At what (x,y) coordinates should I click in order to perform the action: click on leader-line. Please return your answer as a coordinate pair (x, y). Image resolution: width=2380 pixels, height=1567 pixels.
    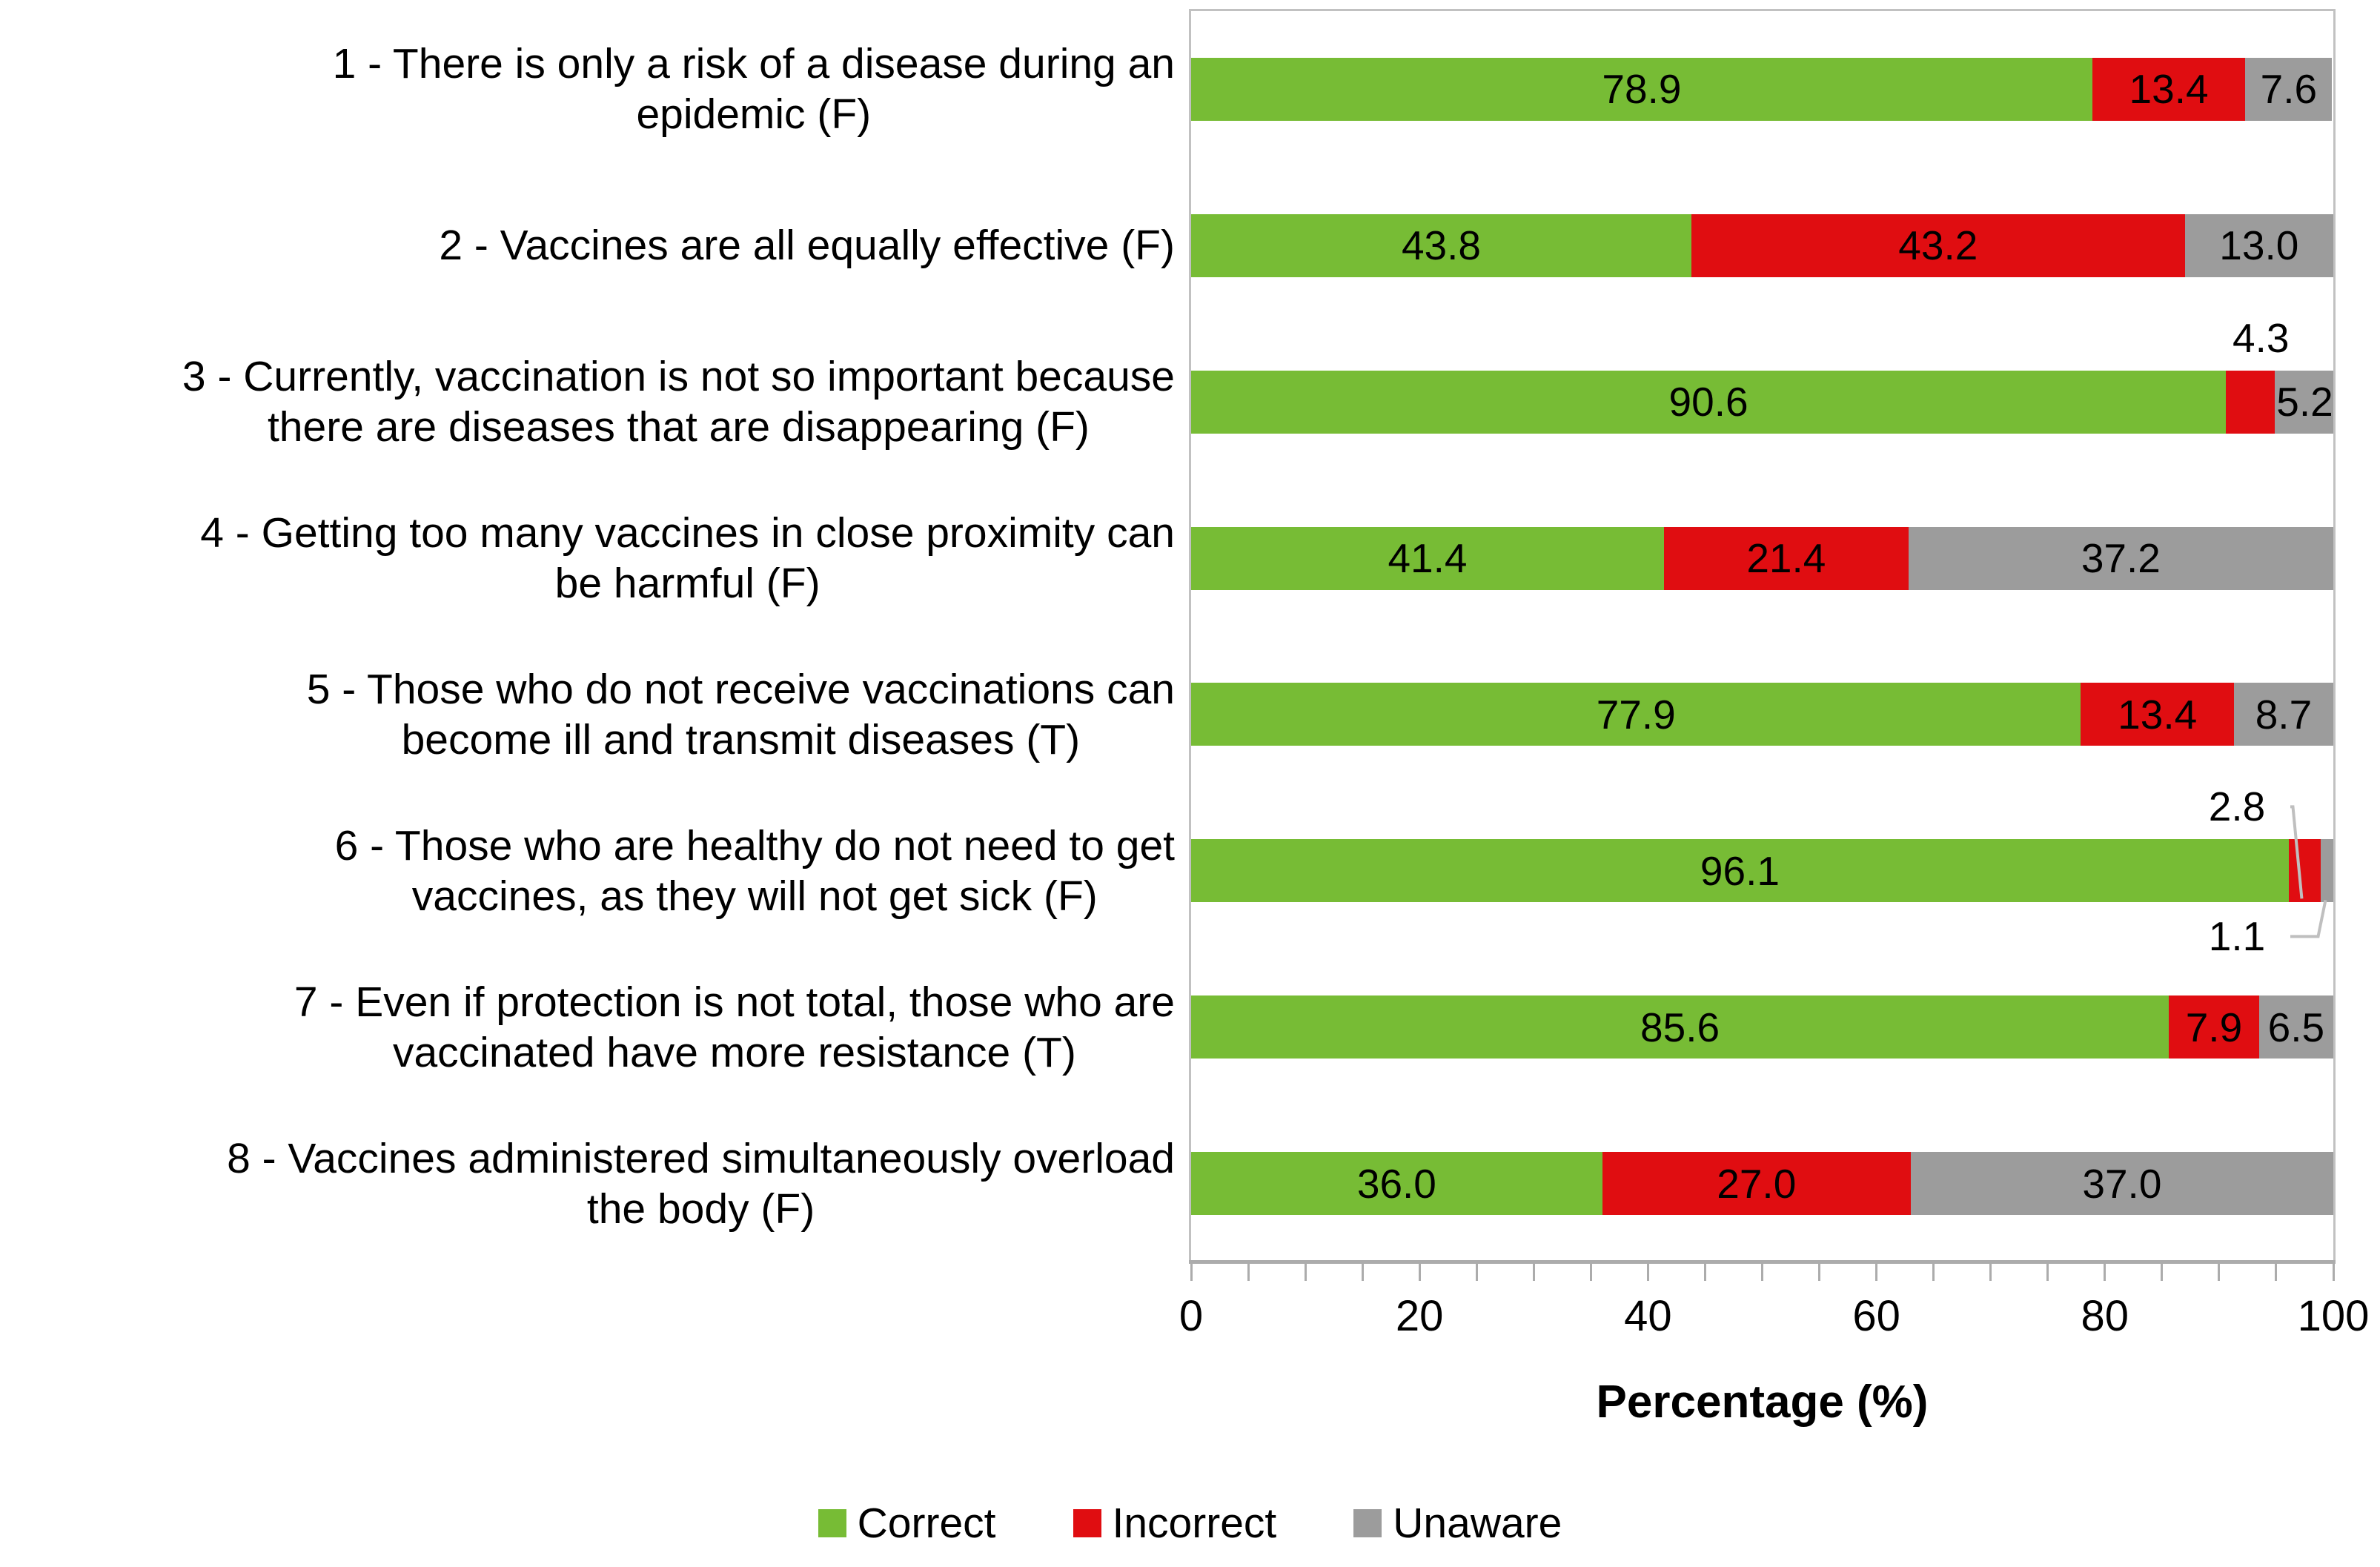
    Looking at the image, I should click on (2309, 918).